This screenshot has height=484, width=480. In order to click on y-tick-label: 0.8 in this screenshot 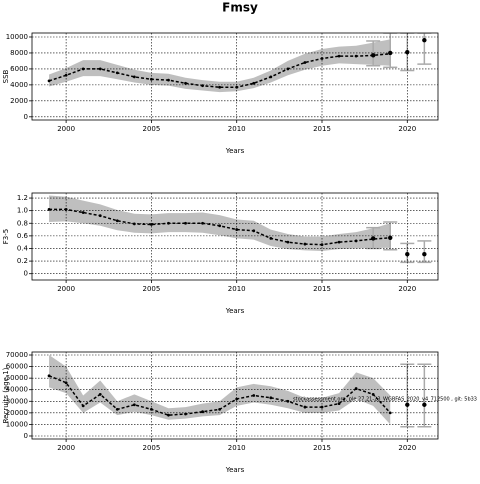, I will do `click(22, 223)`.